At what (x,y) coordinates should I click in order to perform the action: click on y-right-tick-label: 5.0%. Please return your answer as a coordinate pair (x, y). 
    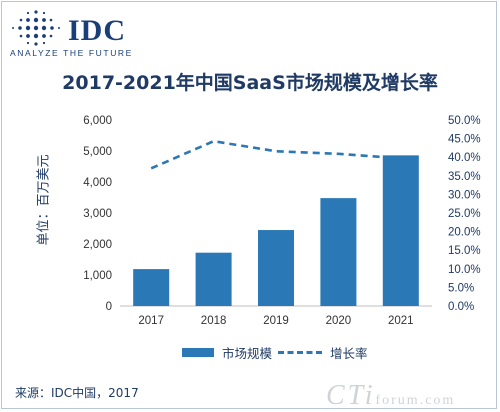
    Looking at the image, I should click on (461, 288).